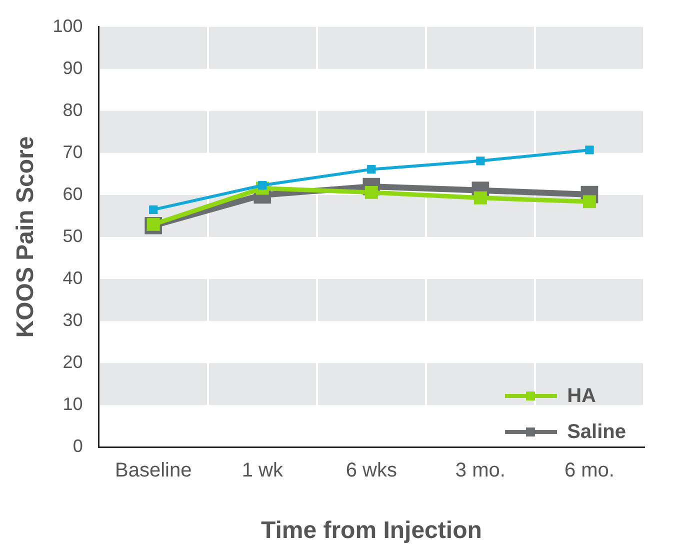 The height and width of the screenshot is (558, 674). I want to click on y-tick-label: 80, so click(72, 110).